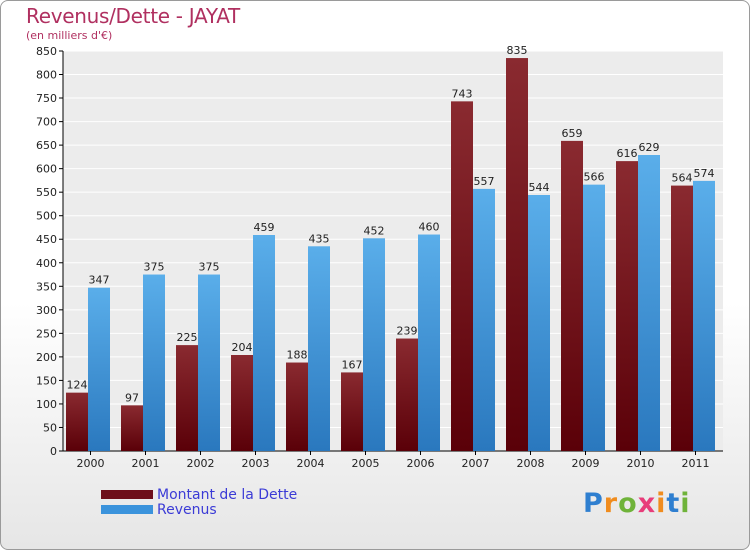 The height and width of the screenshot is (550, 750). I want to click on y-tick-label: 200, so click(46, 357).